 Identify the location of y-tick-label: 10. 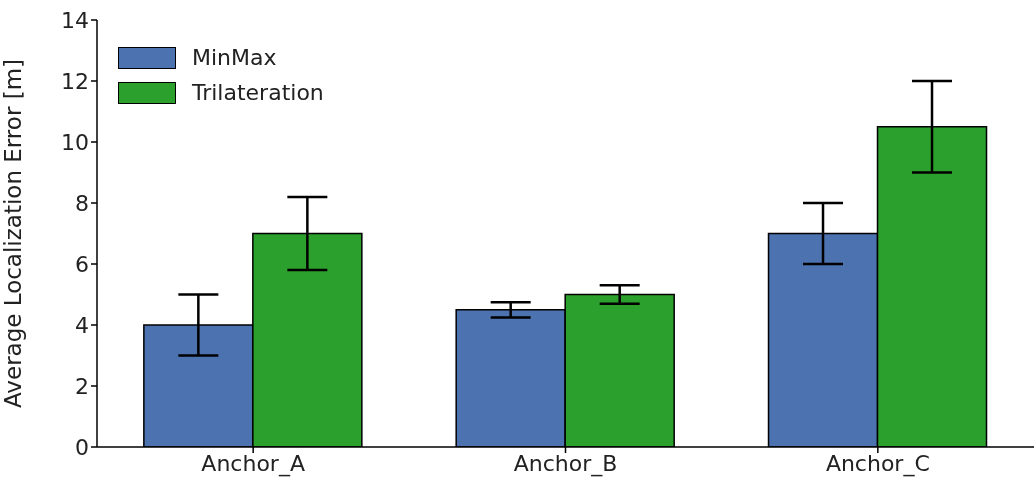
(75, 142).